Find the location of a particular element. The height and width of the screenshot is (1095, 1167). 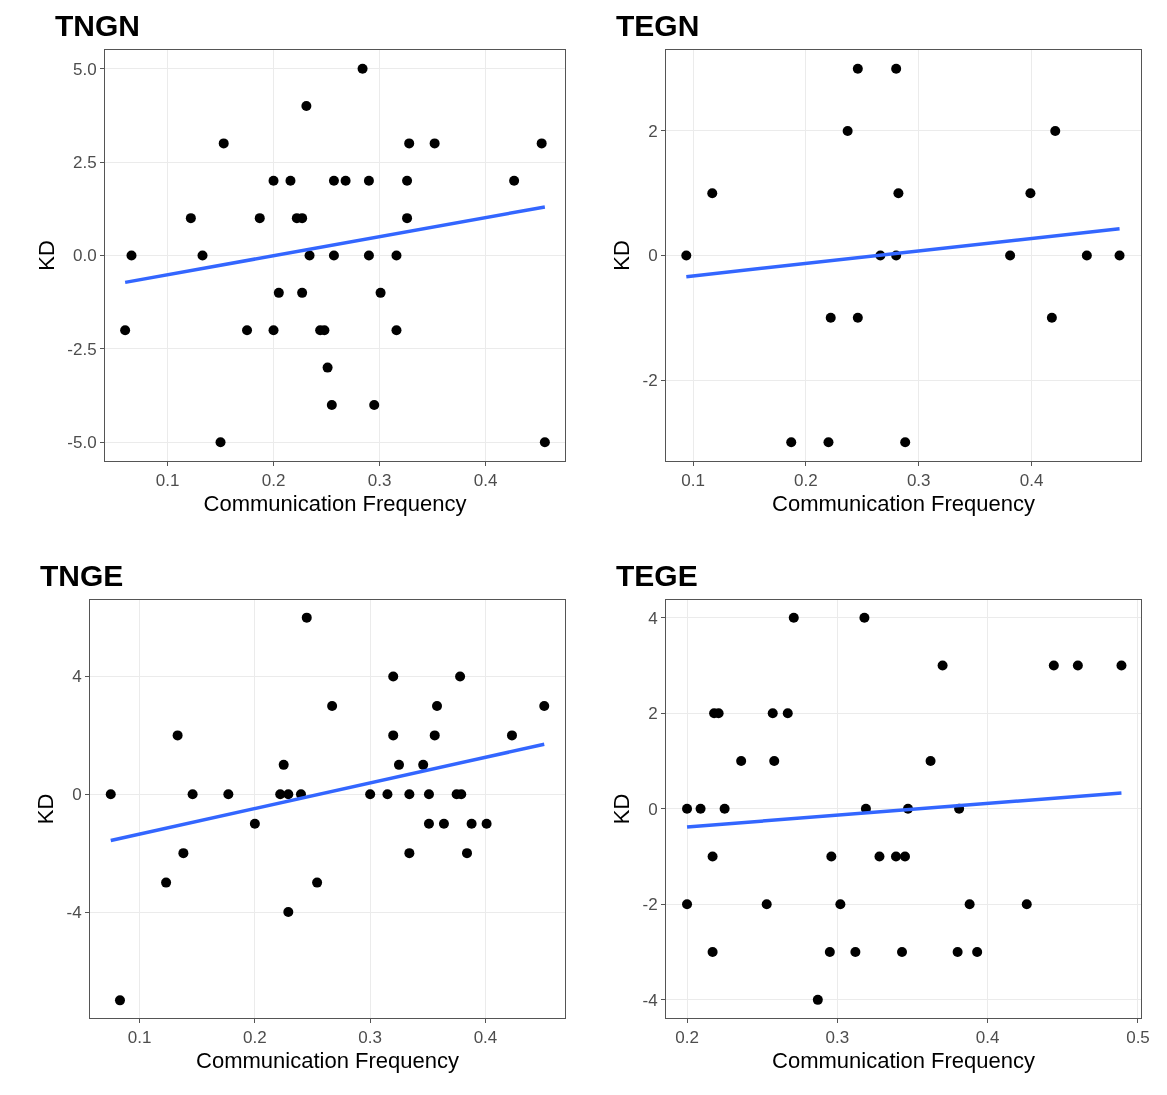

y-tick-label: 2.5 is located at coordinates (84, 163).